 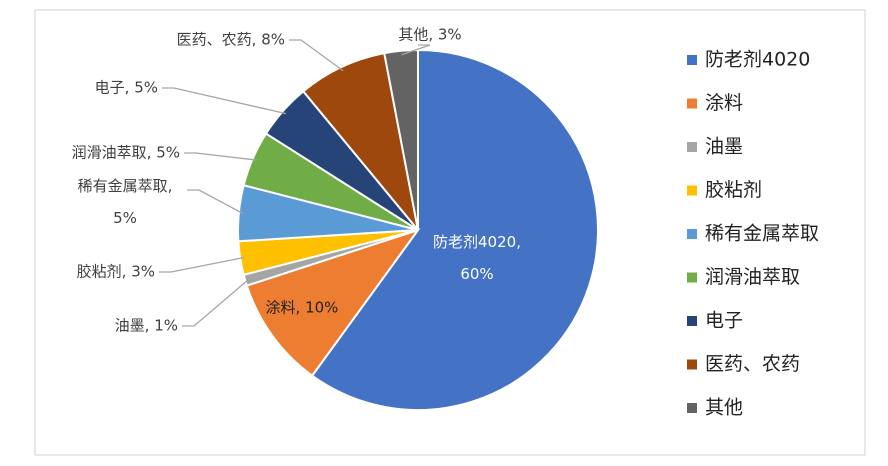 I want to click on data-label: 防老剂4020, 60%, so click(x=477, y=258).